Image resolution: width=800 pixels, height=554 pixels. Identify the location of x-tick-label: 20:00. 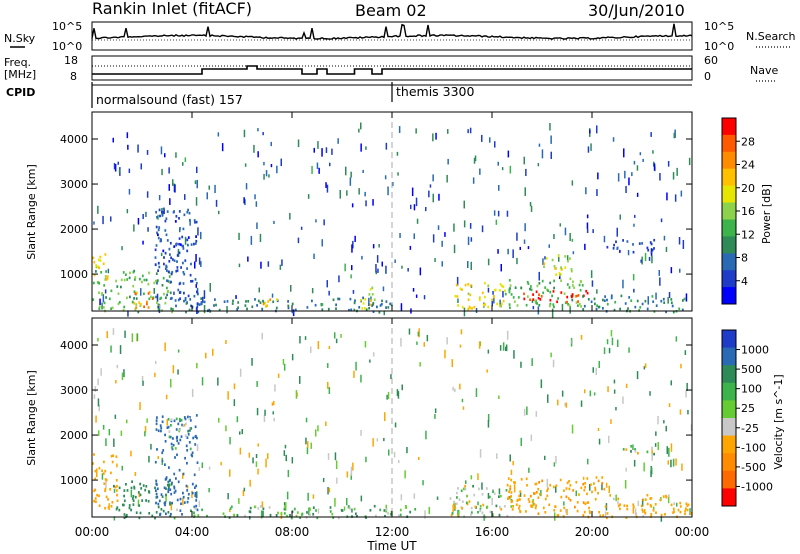
(592, 532).